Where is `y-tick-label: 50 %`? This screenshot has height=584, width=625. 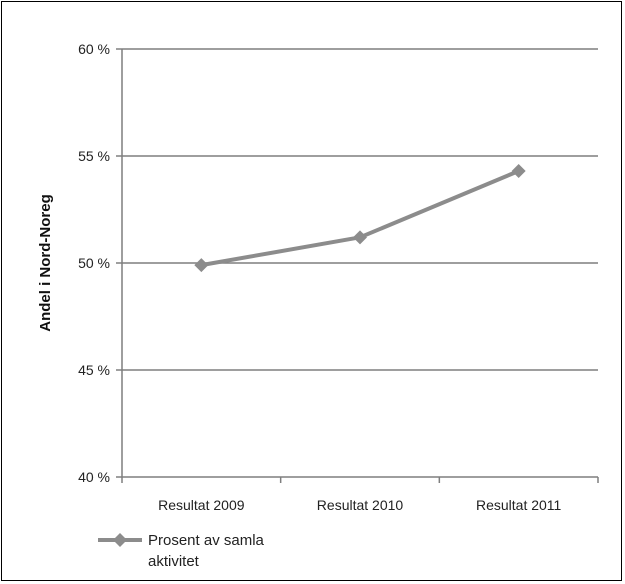
y-tick-label: 50 % is located at coordinates (94, 263).